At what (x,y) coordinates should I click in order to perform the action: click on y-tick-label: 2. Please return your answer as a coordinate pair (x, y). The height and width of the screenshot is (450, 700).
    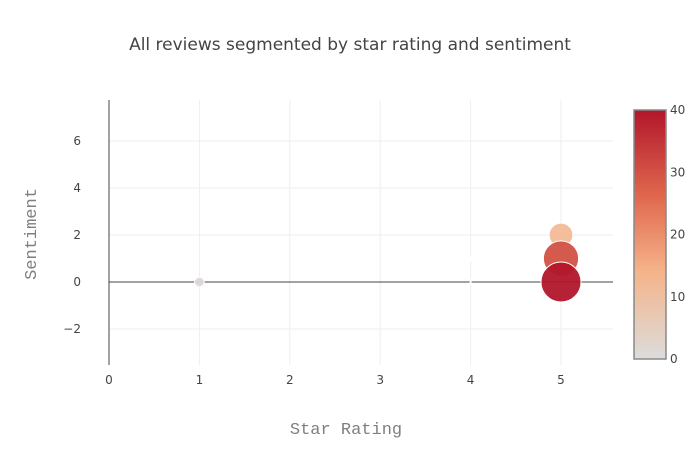
    Looking at the image, I should click on (77, 235).